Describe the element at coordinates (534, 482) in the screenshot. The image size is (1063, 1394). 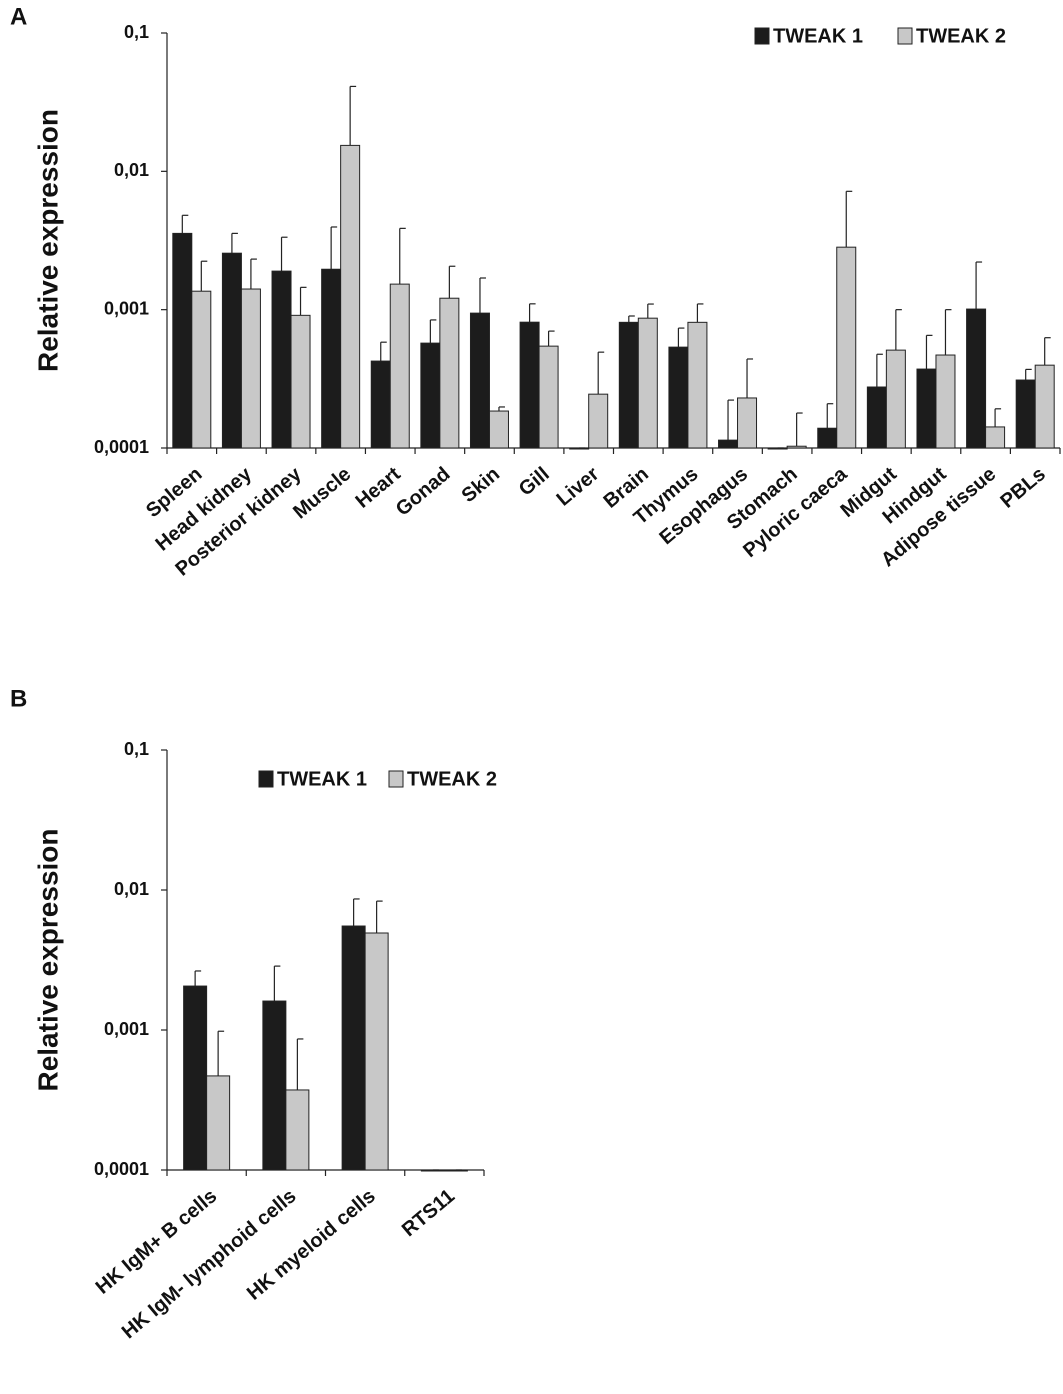
I see `x-tick-label: Gill` at that location.